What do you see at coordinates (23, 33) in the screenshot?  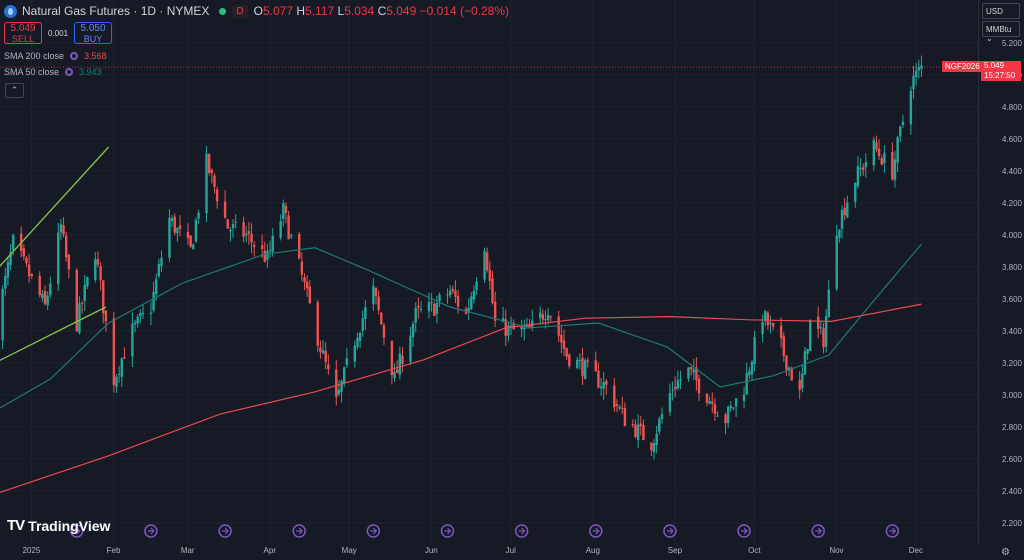 I see `sell-button: 5.049 SELL` at bounding box center [23, 33].